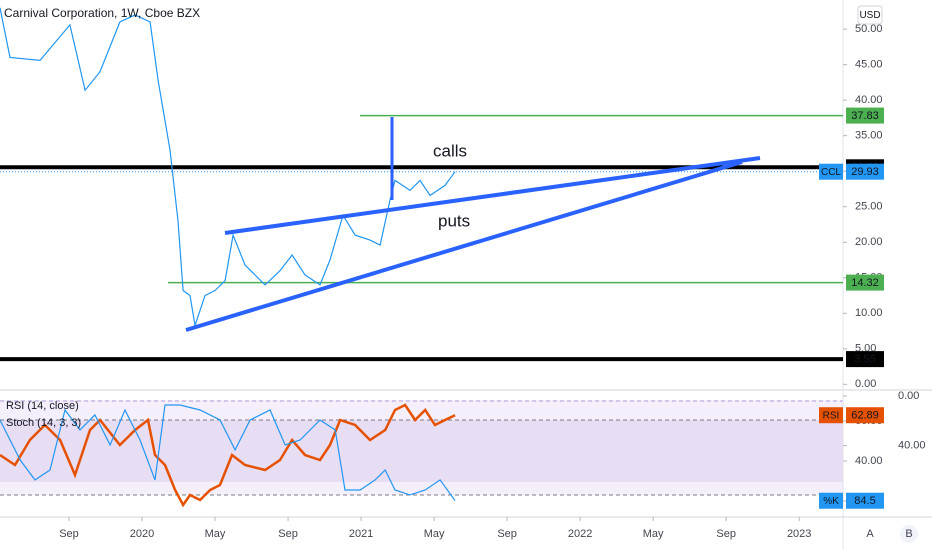 The width and height of the screenshot is (932, 550). I want to click on trend-line, so click(492, 195).